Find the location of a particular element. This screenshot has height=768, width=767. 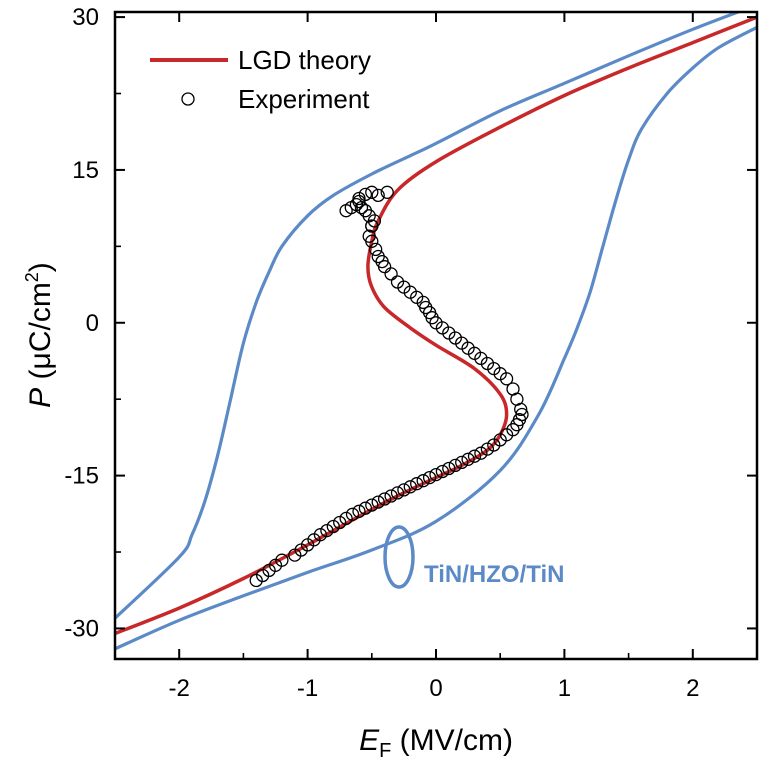

x-tick-label: -2 is located at coordinates (179, 688).